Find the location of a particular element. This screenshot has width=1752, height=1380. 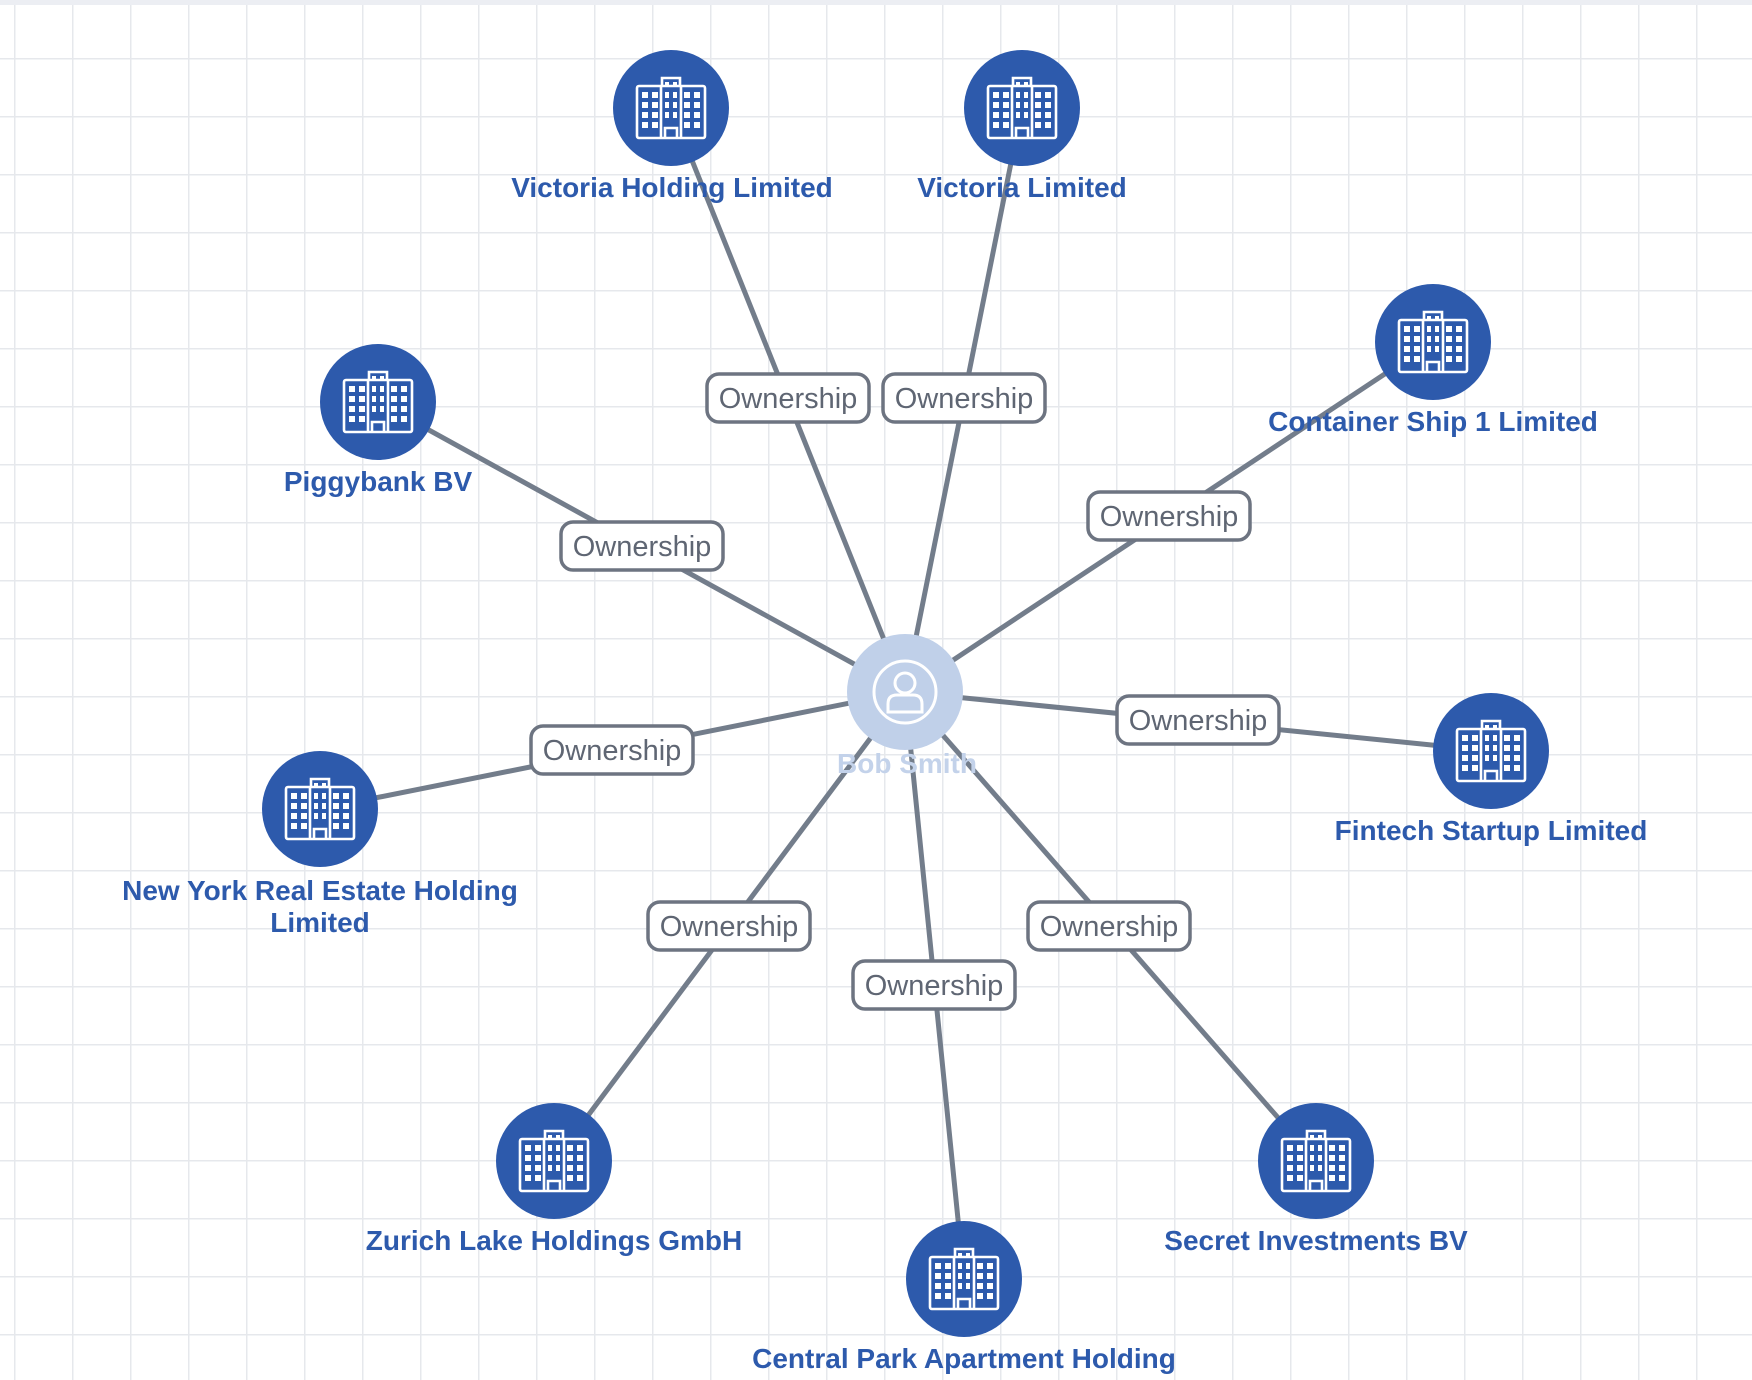

edge-central-park-apartment-holding: Ownership is located at coordinates (934, 985).